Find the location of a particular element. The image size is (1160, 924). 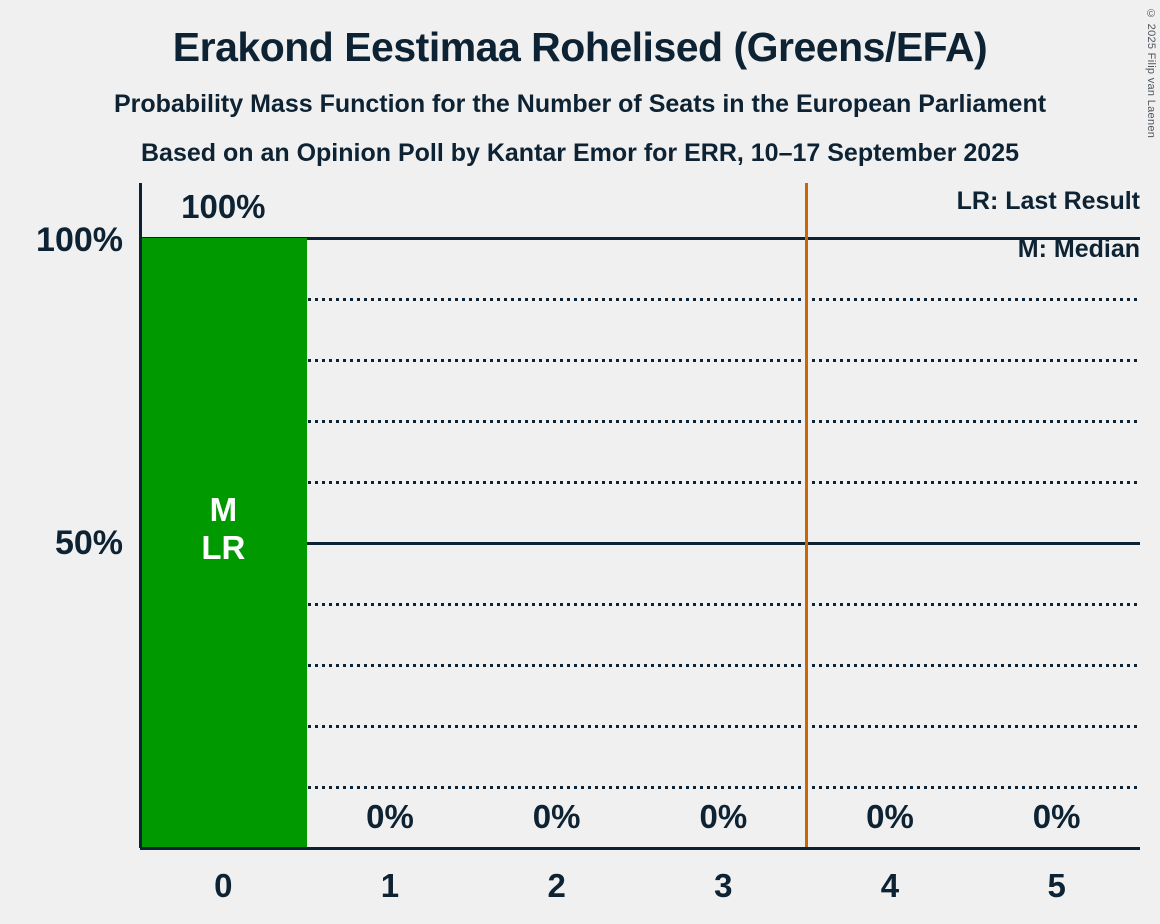

x-tick-label-5: 5 is located at coordinates (1056, 885).